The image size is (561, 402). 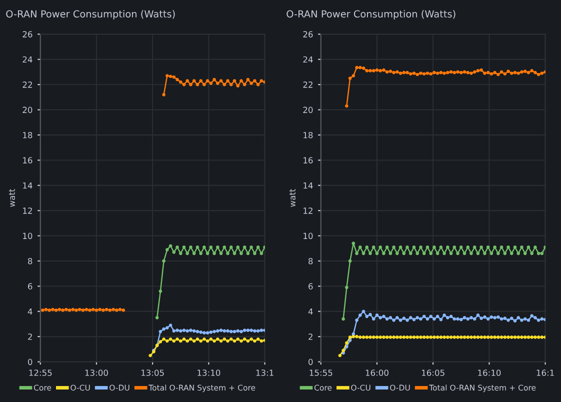 What do you see at coordinates (321, 373) in the screenshot?
I see `x-tick-label: 15:55` at bounding box center [321, 373].